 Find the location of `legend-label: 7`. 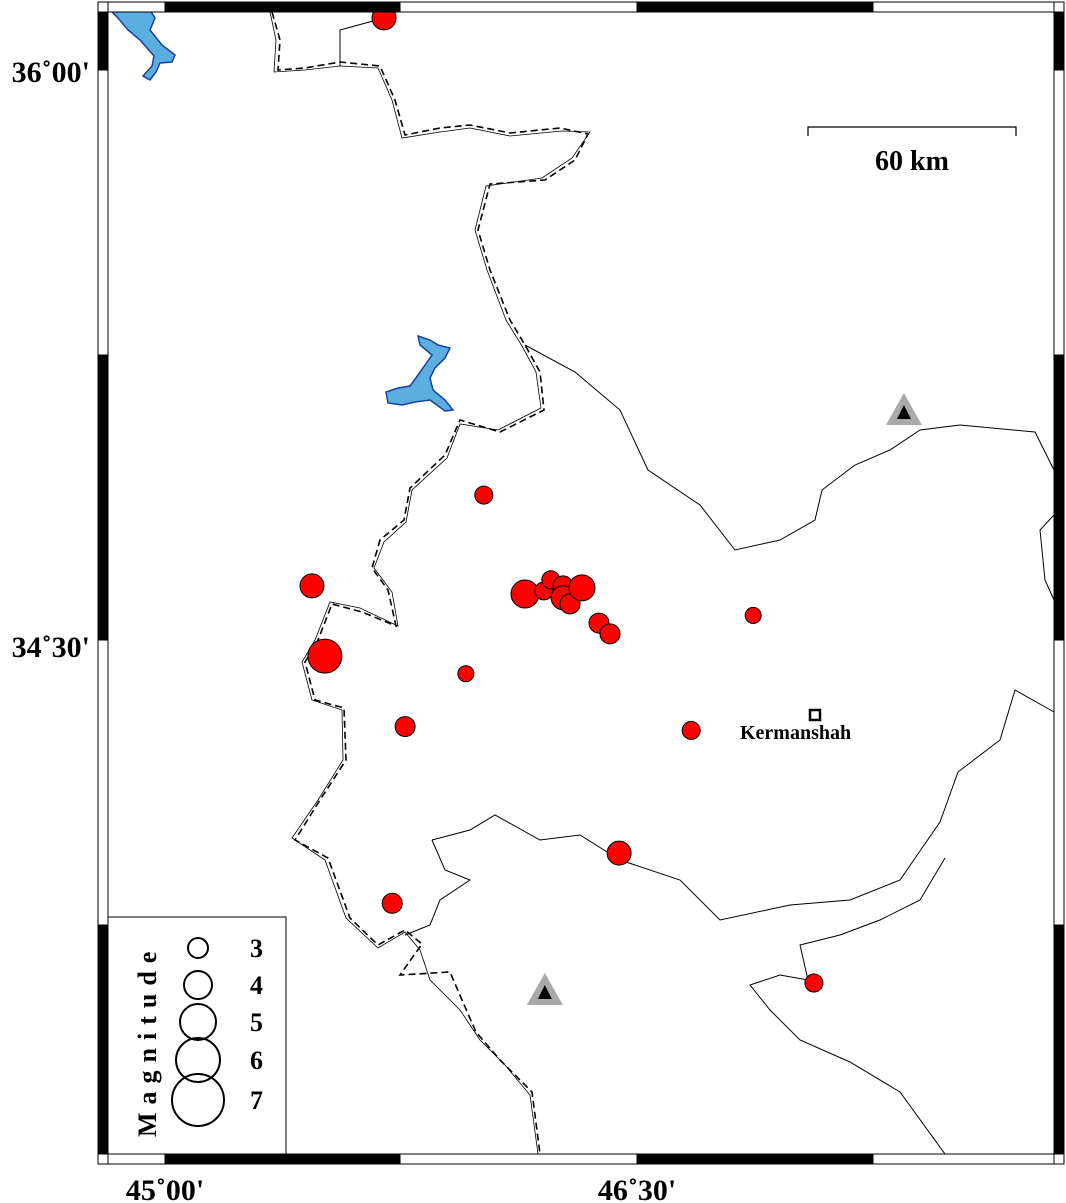

legend-label: 7 is located at coordinates (256, 1100).